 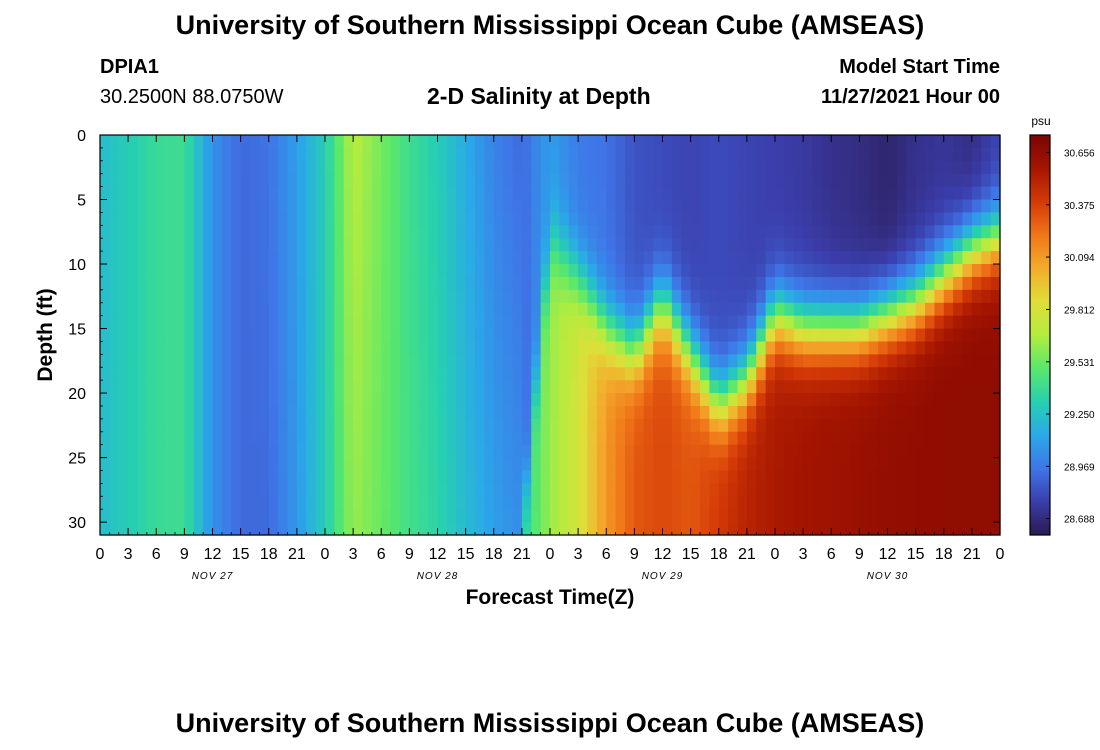 I want to click on x-tick-label: 6, so click(x=606, y=554).